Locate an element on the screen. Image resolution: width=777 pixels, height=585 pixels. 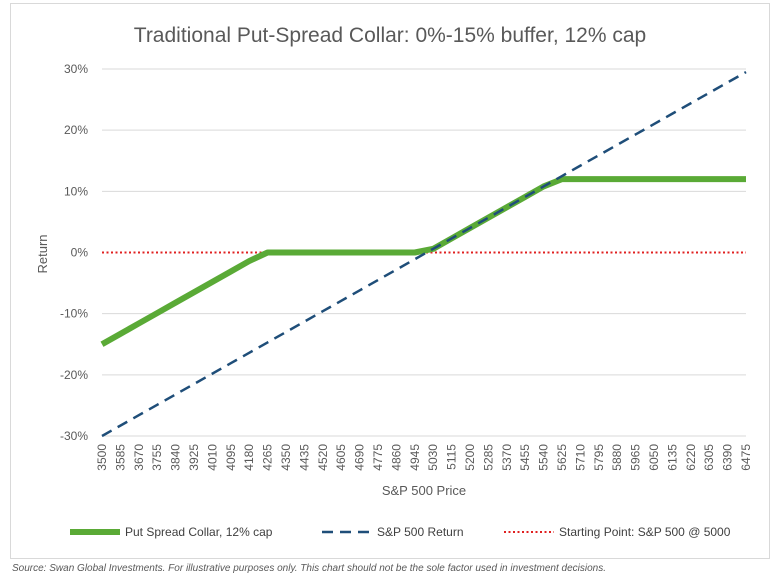
x-tick-label: 4095 is located at coordinates (231, 457).